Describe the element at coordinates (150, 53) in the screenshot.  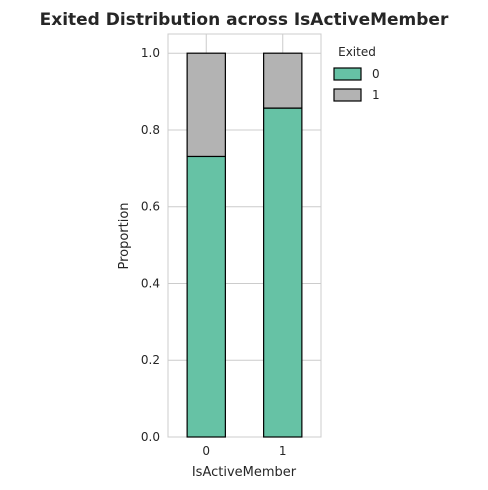
I see `y-tick-label: 1.0` at that location.